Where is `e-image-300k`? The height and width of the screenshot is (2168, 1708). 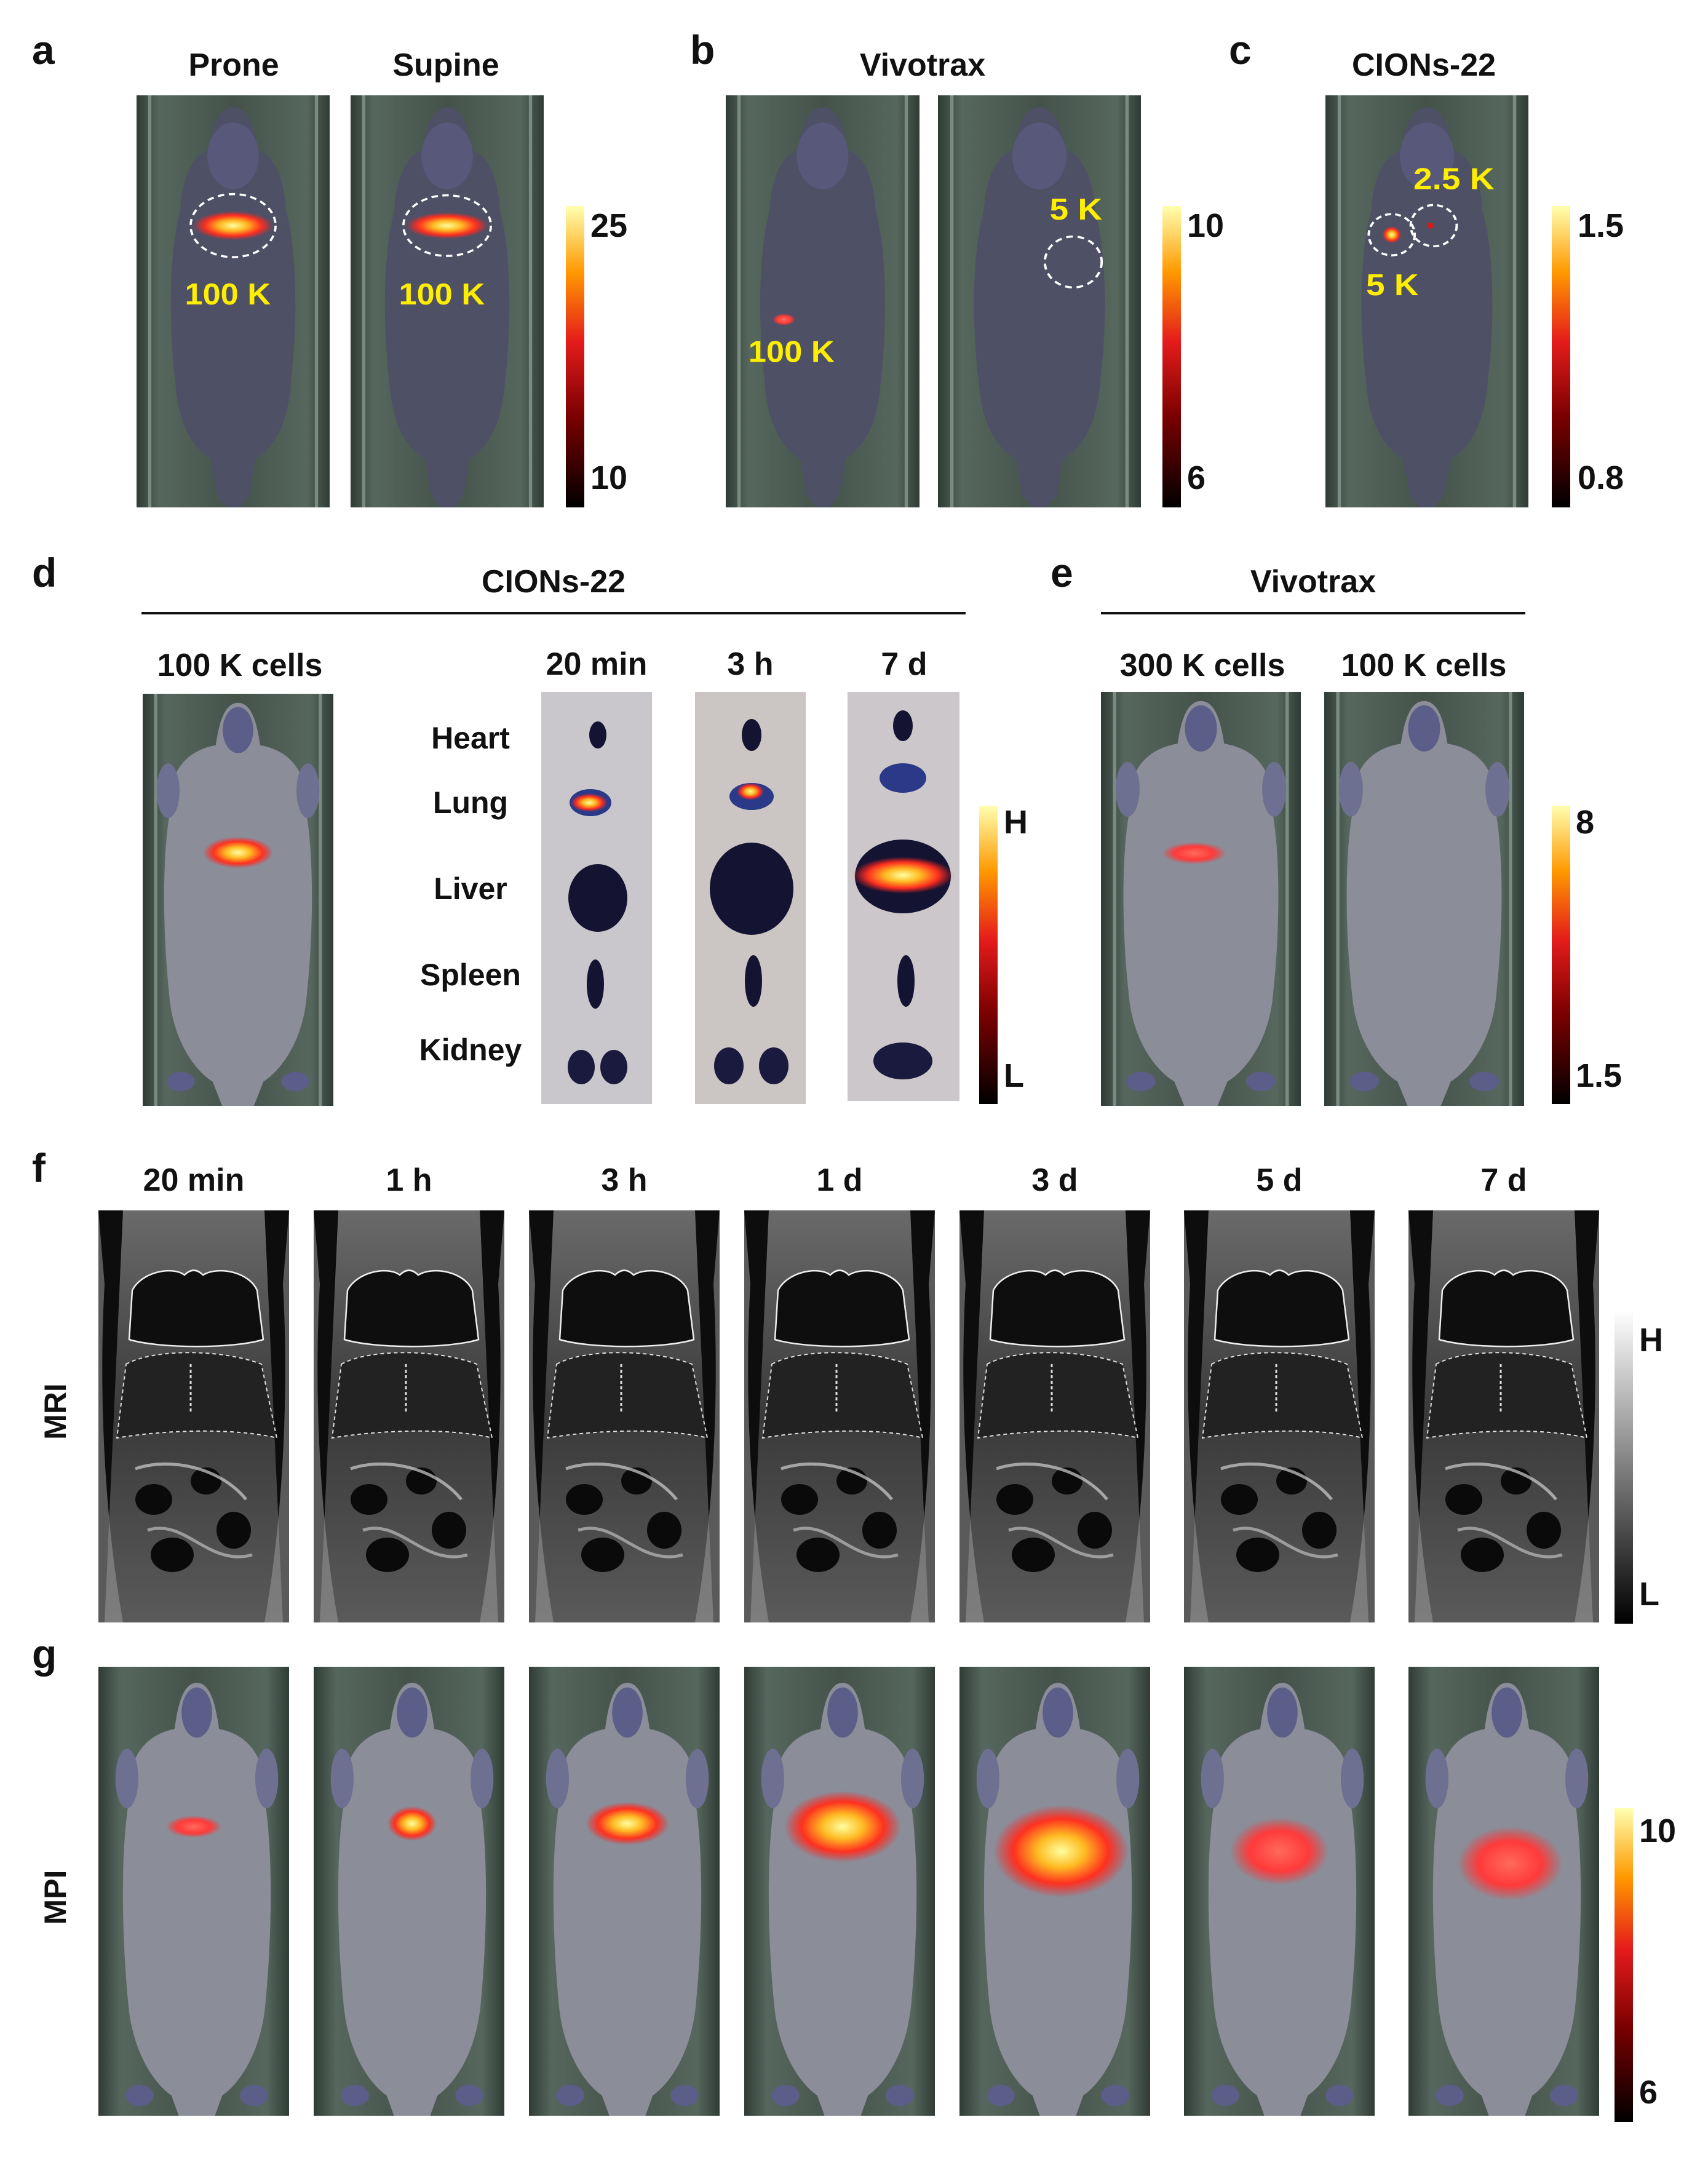 e-image-300k is located at coordinates (1201, 899).